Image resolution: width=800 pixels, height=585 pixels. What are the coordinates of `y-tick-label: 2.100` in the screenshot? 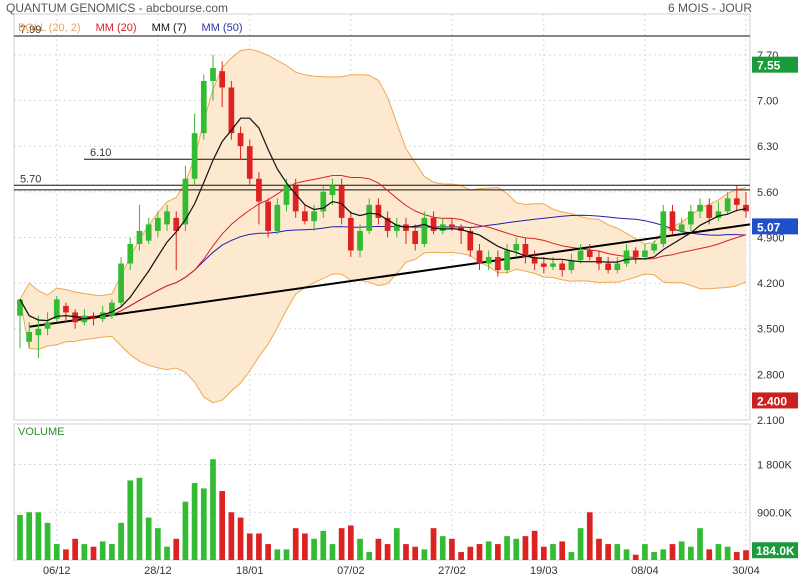 It's located at (771, 421).